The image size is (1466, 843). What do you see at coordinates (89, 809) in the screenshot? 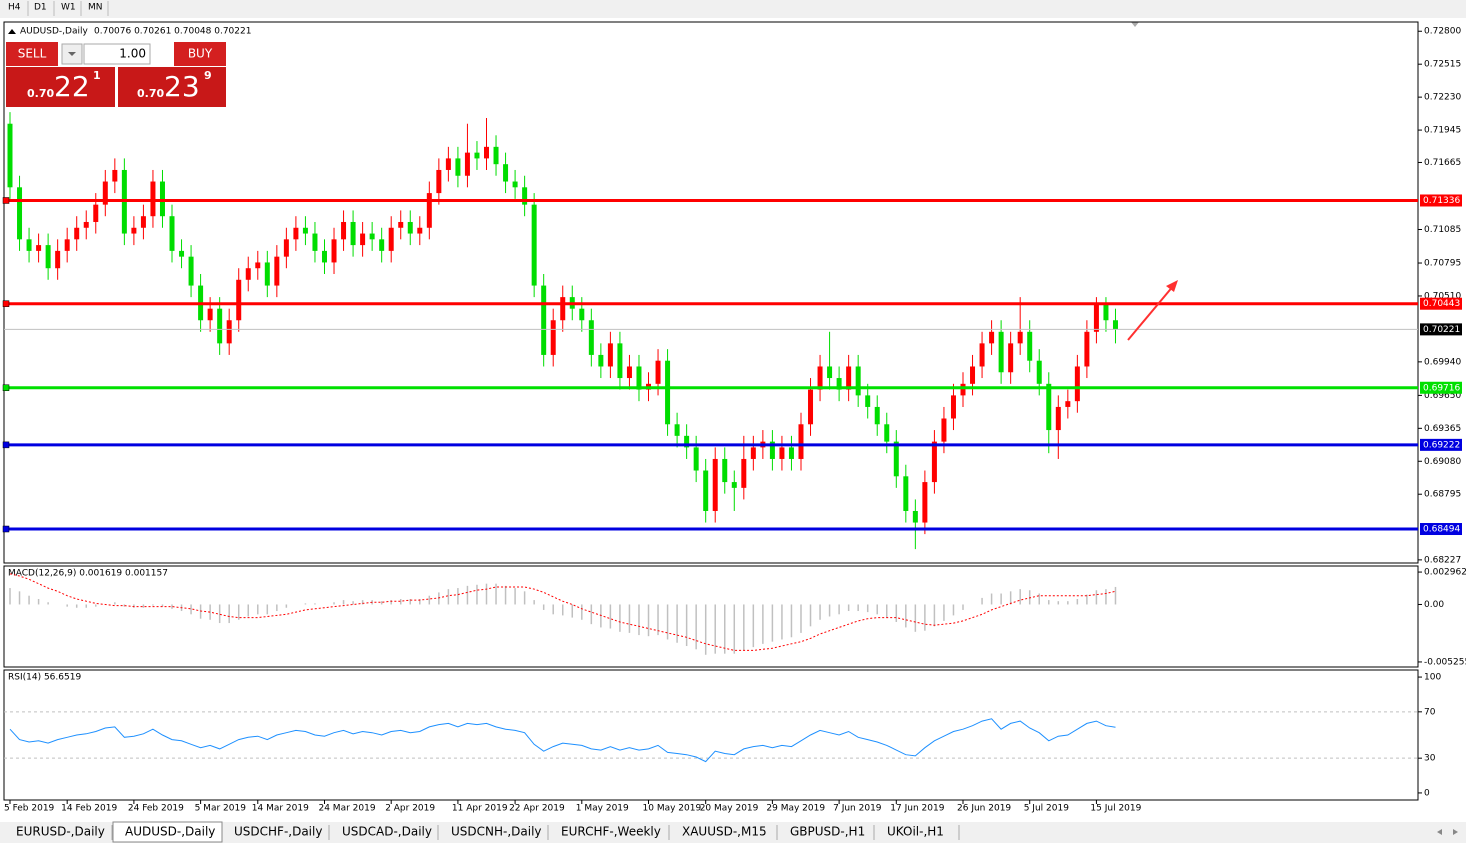
I see `x-tick-label: 14 Feb 2019` at bounding box center [89, 809].